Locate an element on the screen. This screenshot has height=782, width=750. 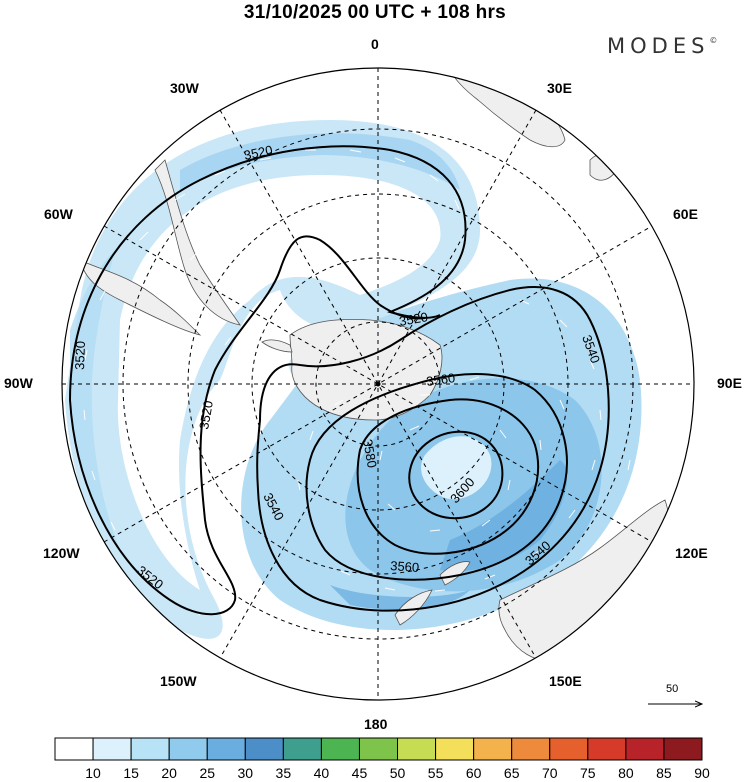
lon-label-0: 0 is located at coordinates (375, 44).